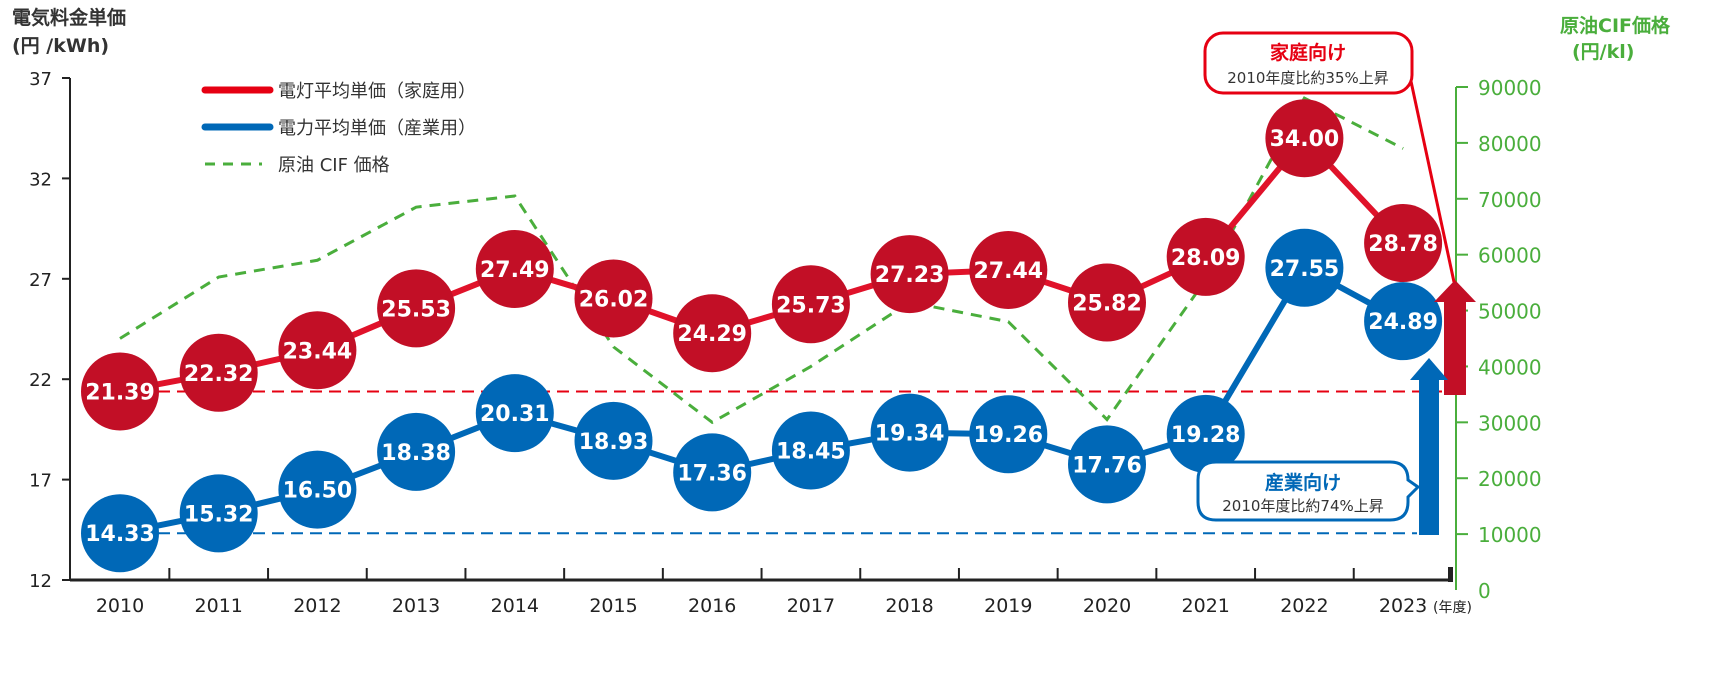 The height and width of the screenshot is (692, 1717). Describe the element at coordinates (811, 606) in the screenshot. I see `x-axis-tick-label: 2017` at that location.